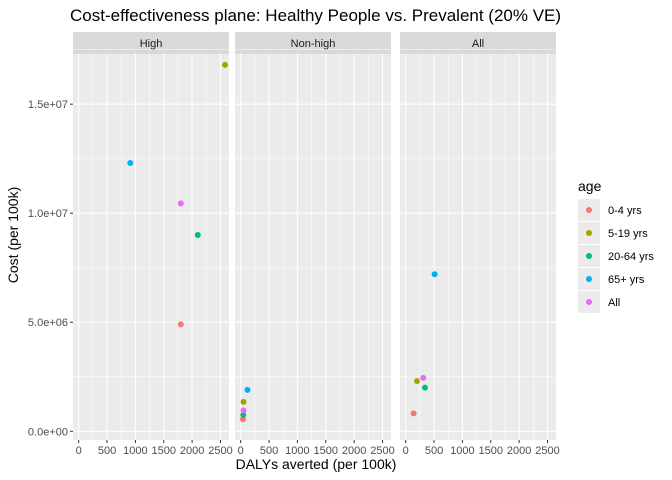 This screenshot has width=672, height=480. What do you see at coordinates (316, 464) in the screenshot?
I see `x-axis-title: DALYs averted (per 100k)` at bounding box center [316, 464].